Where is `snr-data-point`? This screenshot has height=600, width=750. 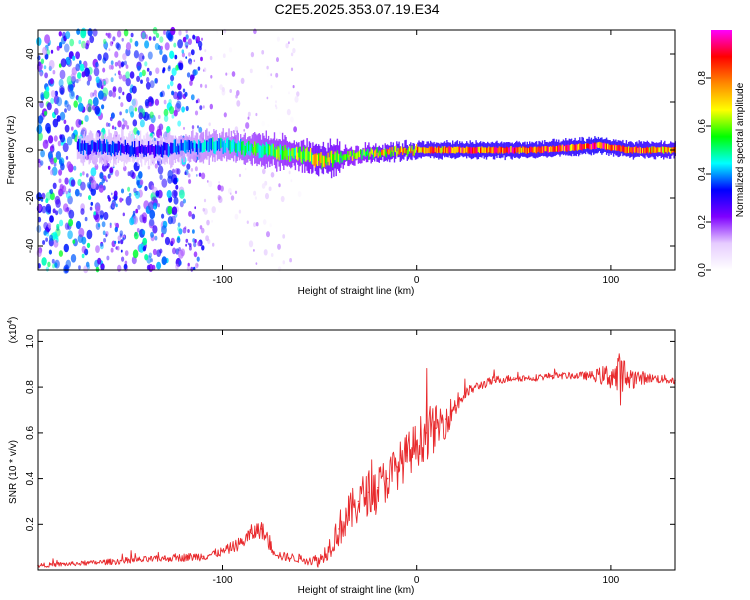
snr-data-point is located at coordinates (611, 375).